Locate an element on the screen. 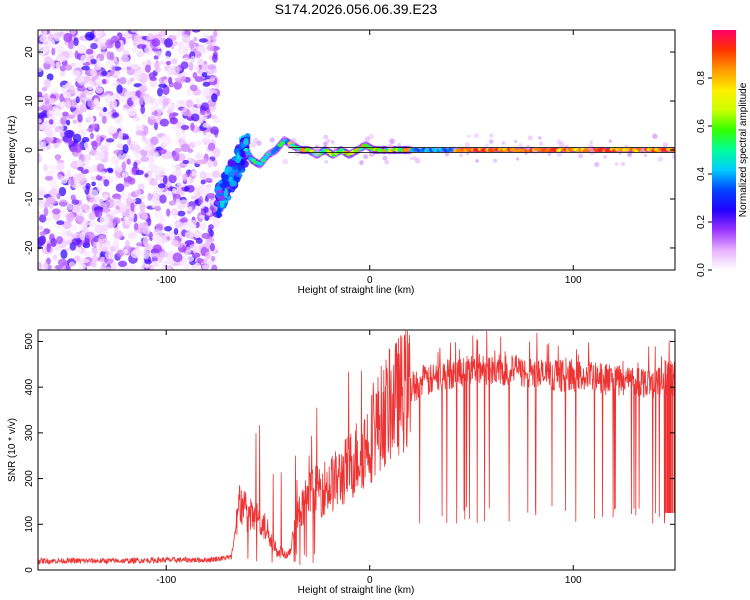 The height and width of the screenshot is (600, 750). spectrogram-ytick-label: 20 is located at coordinates (29, 52).